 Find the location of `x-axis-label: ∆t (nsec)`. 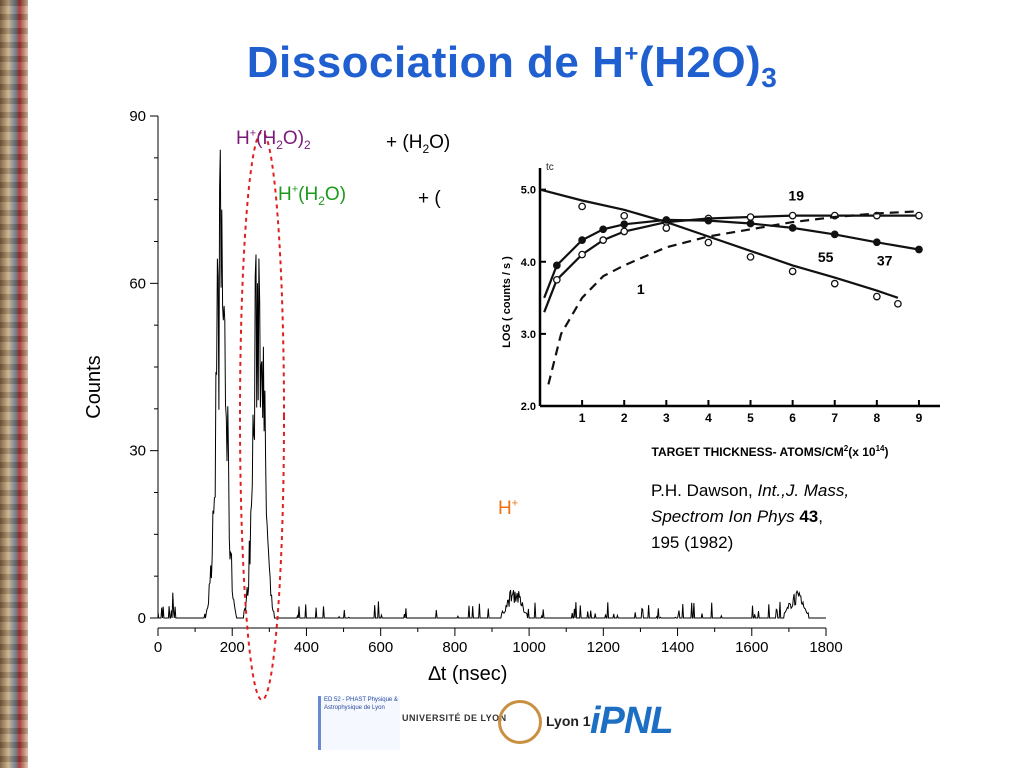

x-axis-label: ∆t (nsec) is located at coordinates (468, 674).